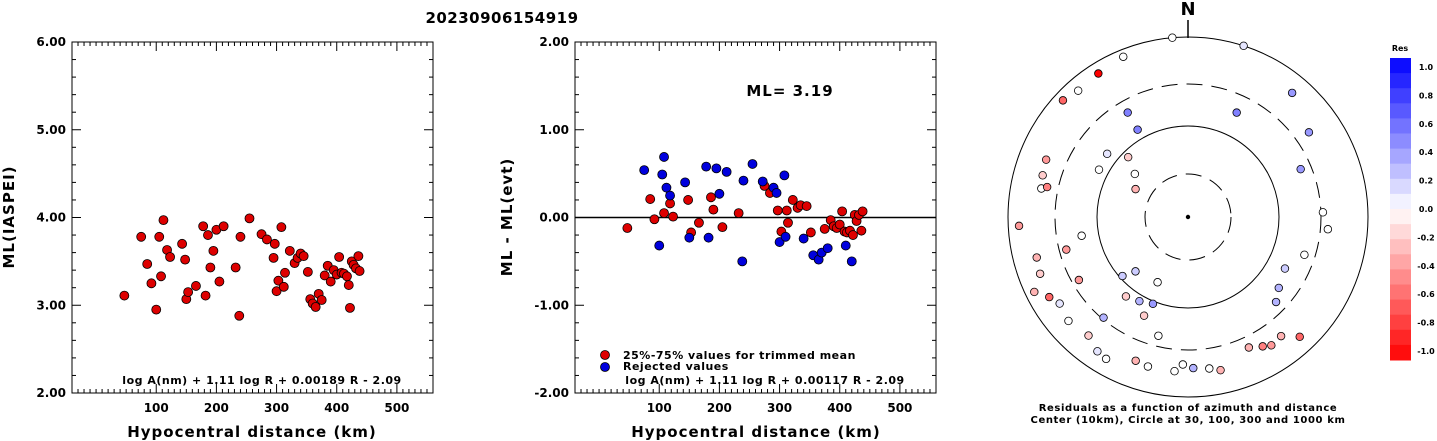 The width and height of the screenshot is (1437, 441). I want to click on legend-marker-trimmed, so click(605, 355).